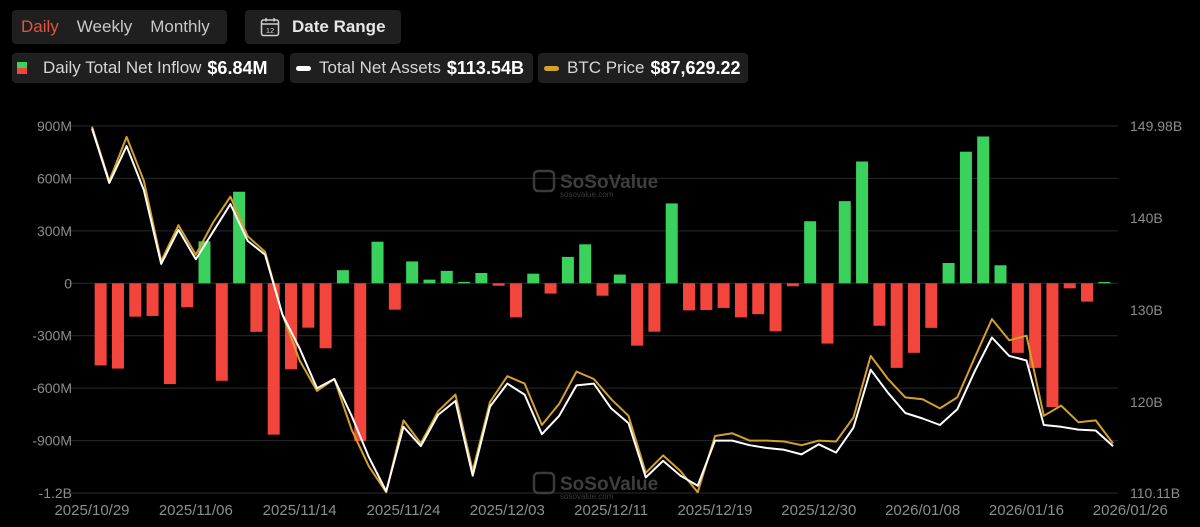 This screenshot has width=1200, height=527. I want to click on right-axis-tick-label: 110.11B, so click(1155, 493).